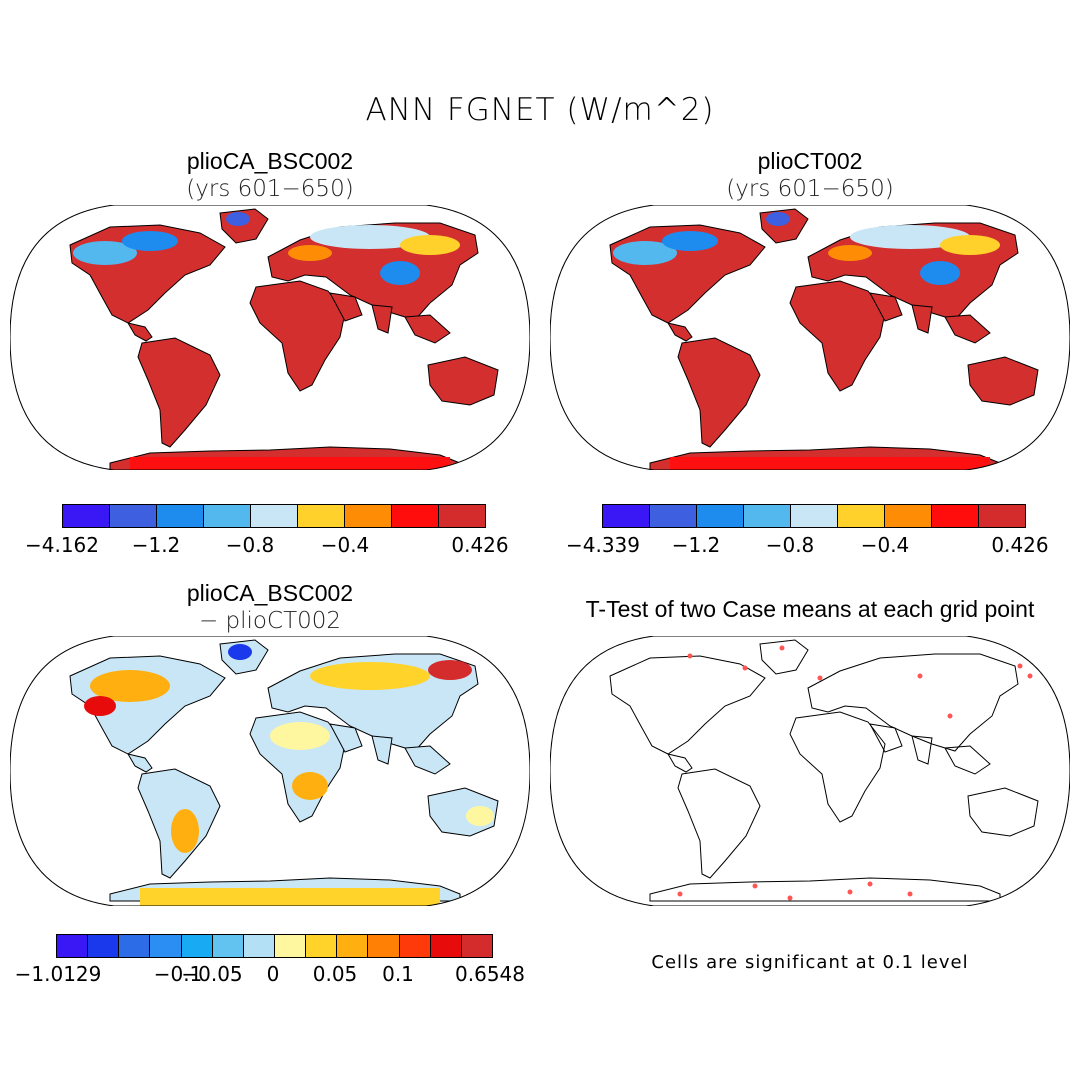 The height and width of the screenshot is (1080, 1080). Describe the element at coordinates (178, 974) in the screenshot. I see `colorbar-3-label: −0.1` at that location.